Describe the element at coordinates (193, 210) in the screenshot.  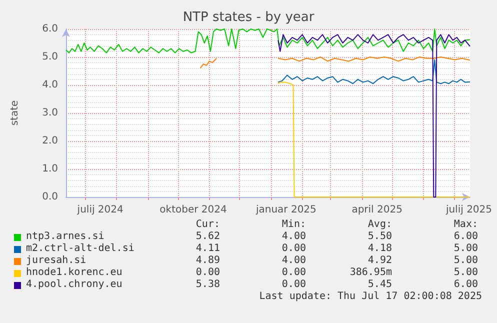
I see `x-tick-label: oktober 2024` at that location.